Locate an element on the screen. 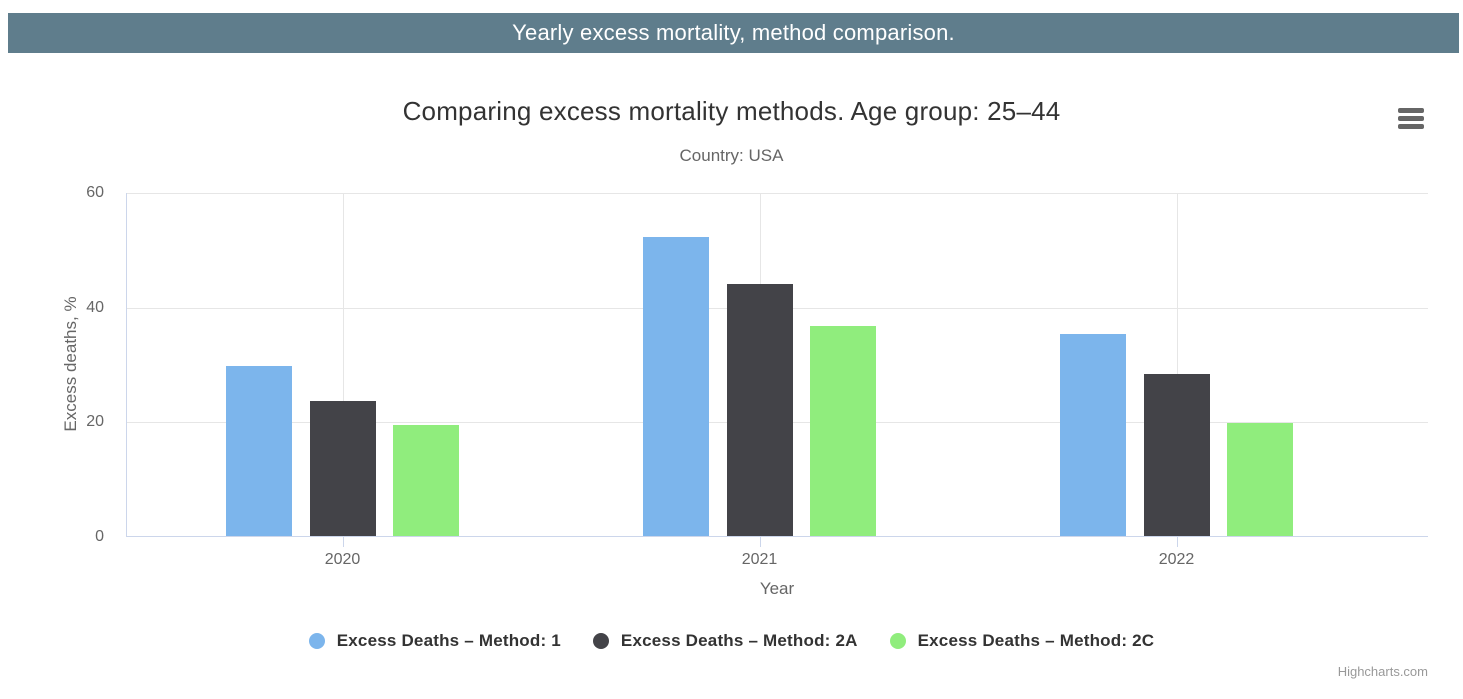 The image size is (1463, 699). x-axis-tick-2021 is located at coordinates (760, 542).